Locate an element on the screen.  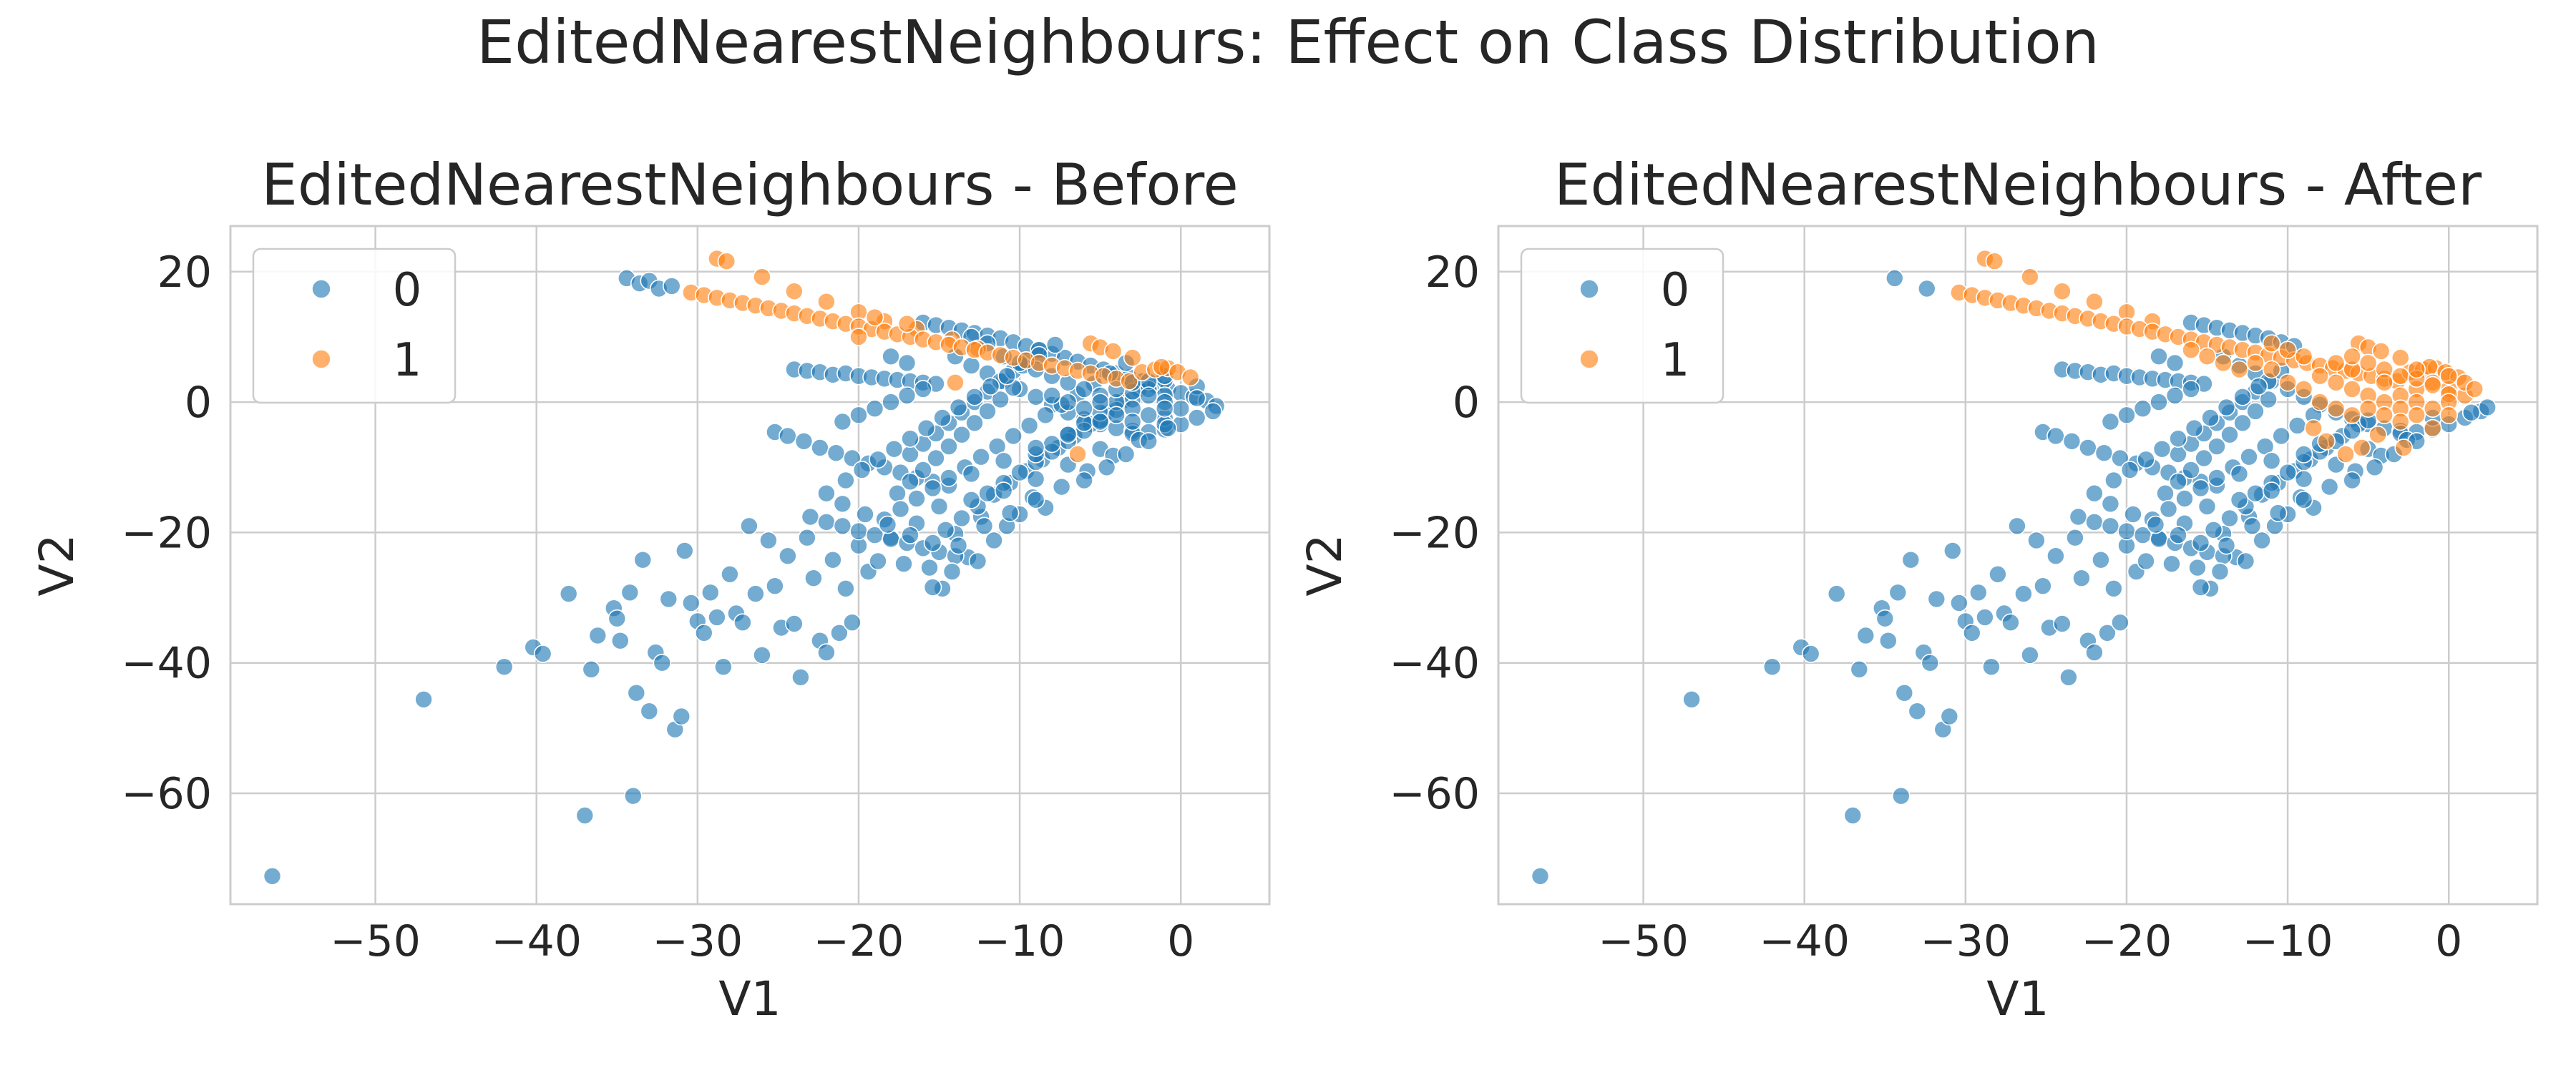
x-tick-label: −40 is located at coordinates (536, 941).